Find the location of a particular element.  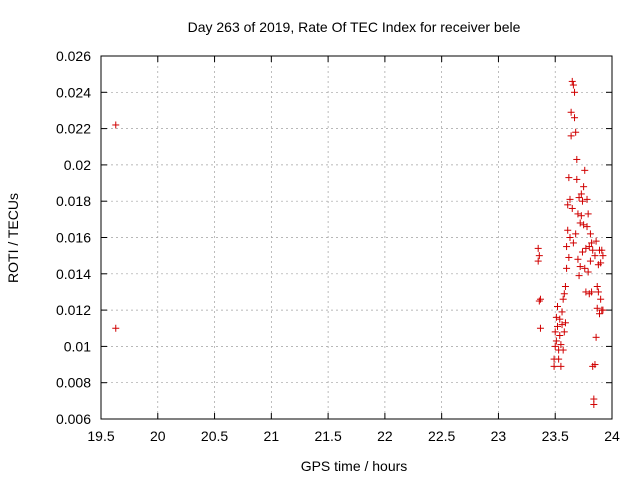

x-tick-label: 21.5 is located at coordinates (327, 436).